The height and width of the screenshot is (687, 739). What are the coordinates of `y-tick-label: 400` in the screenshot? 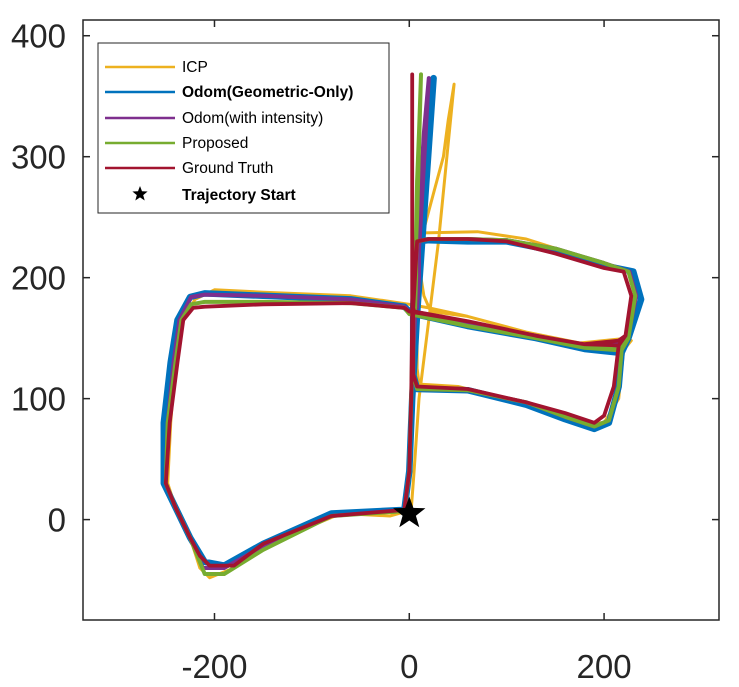 It's located at (38, 36).